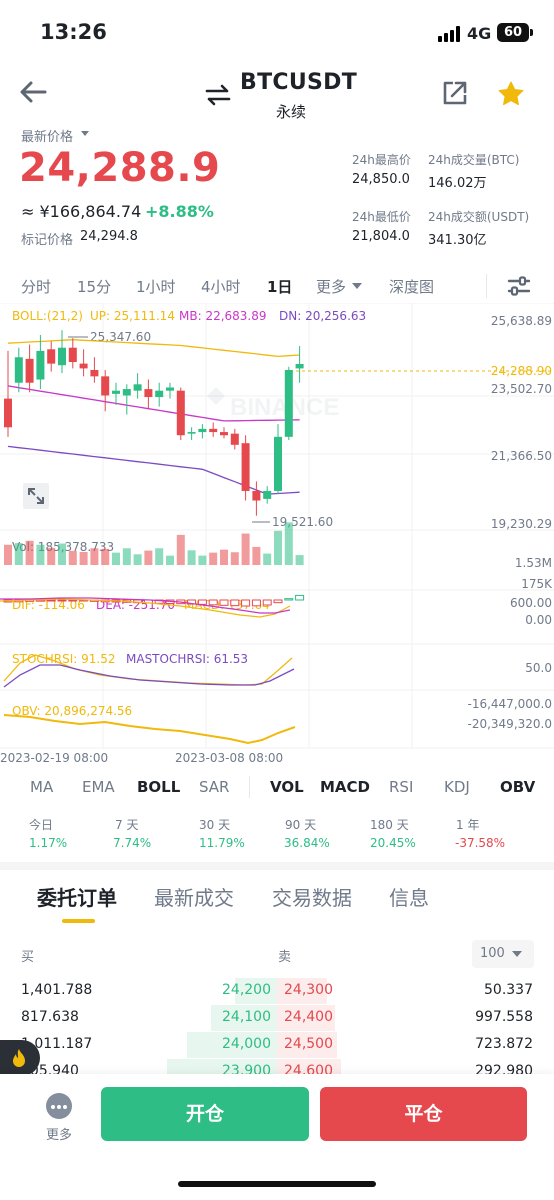  What do you see at coordinates (127, 825) in the screenshot?
I see `perf-label: 7 天` at bounding box center [127, 825].